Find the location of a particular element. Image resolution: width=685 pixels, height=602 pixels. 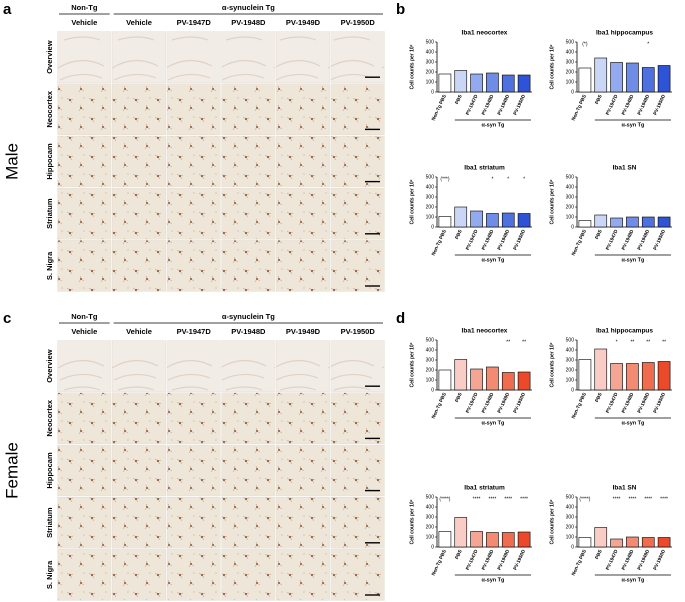

group-header: α-synuclein Tg is located at coordinates (248, 7).